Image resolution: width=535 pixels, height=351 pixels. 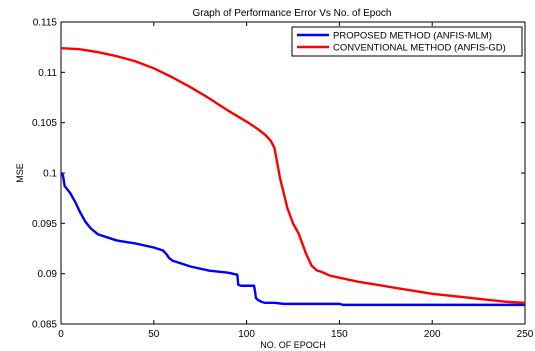 I want to click on y-tick-label: 0.115, so click(x=45, y=23).